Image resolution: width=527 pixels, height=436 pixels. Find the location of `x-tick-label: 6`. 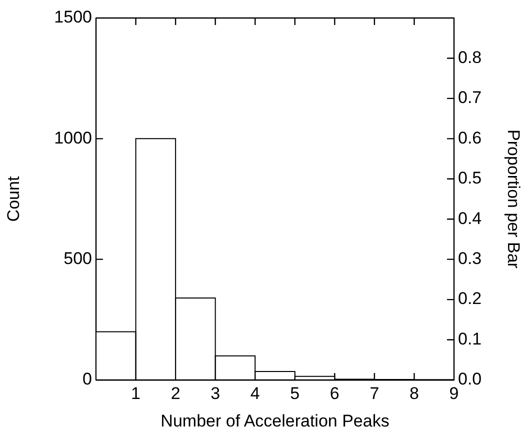

x-tick-label: 6 is located at coordinates (335, 393).